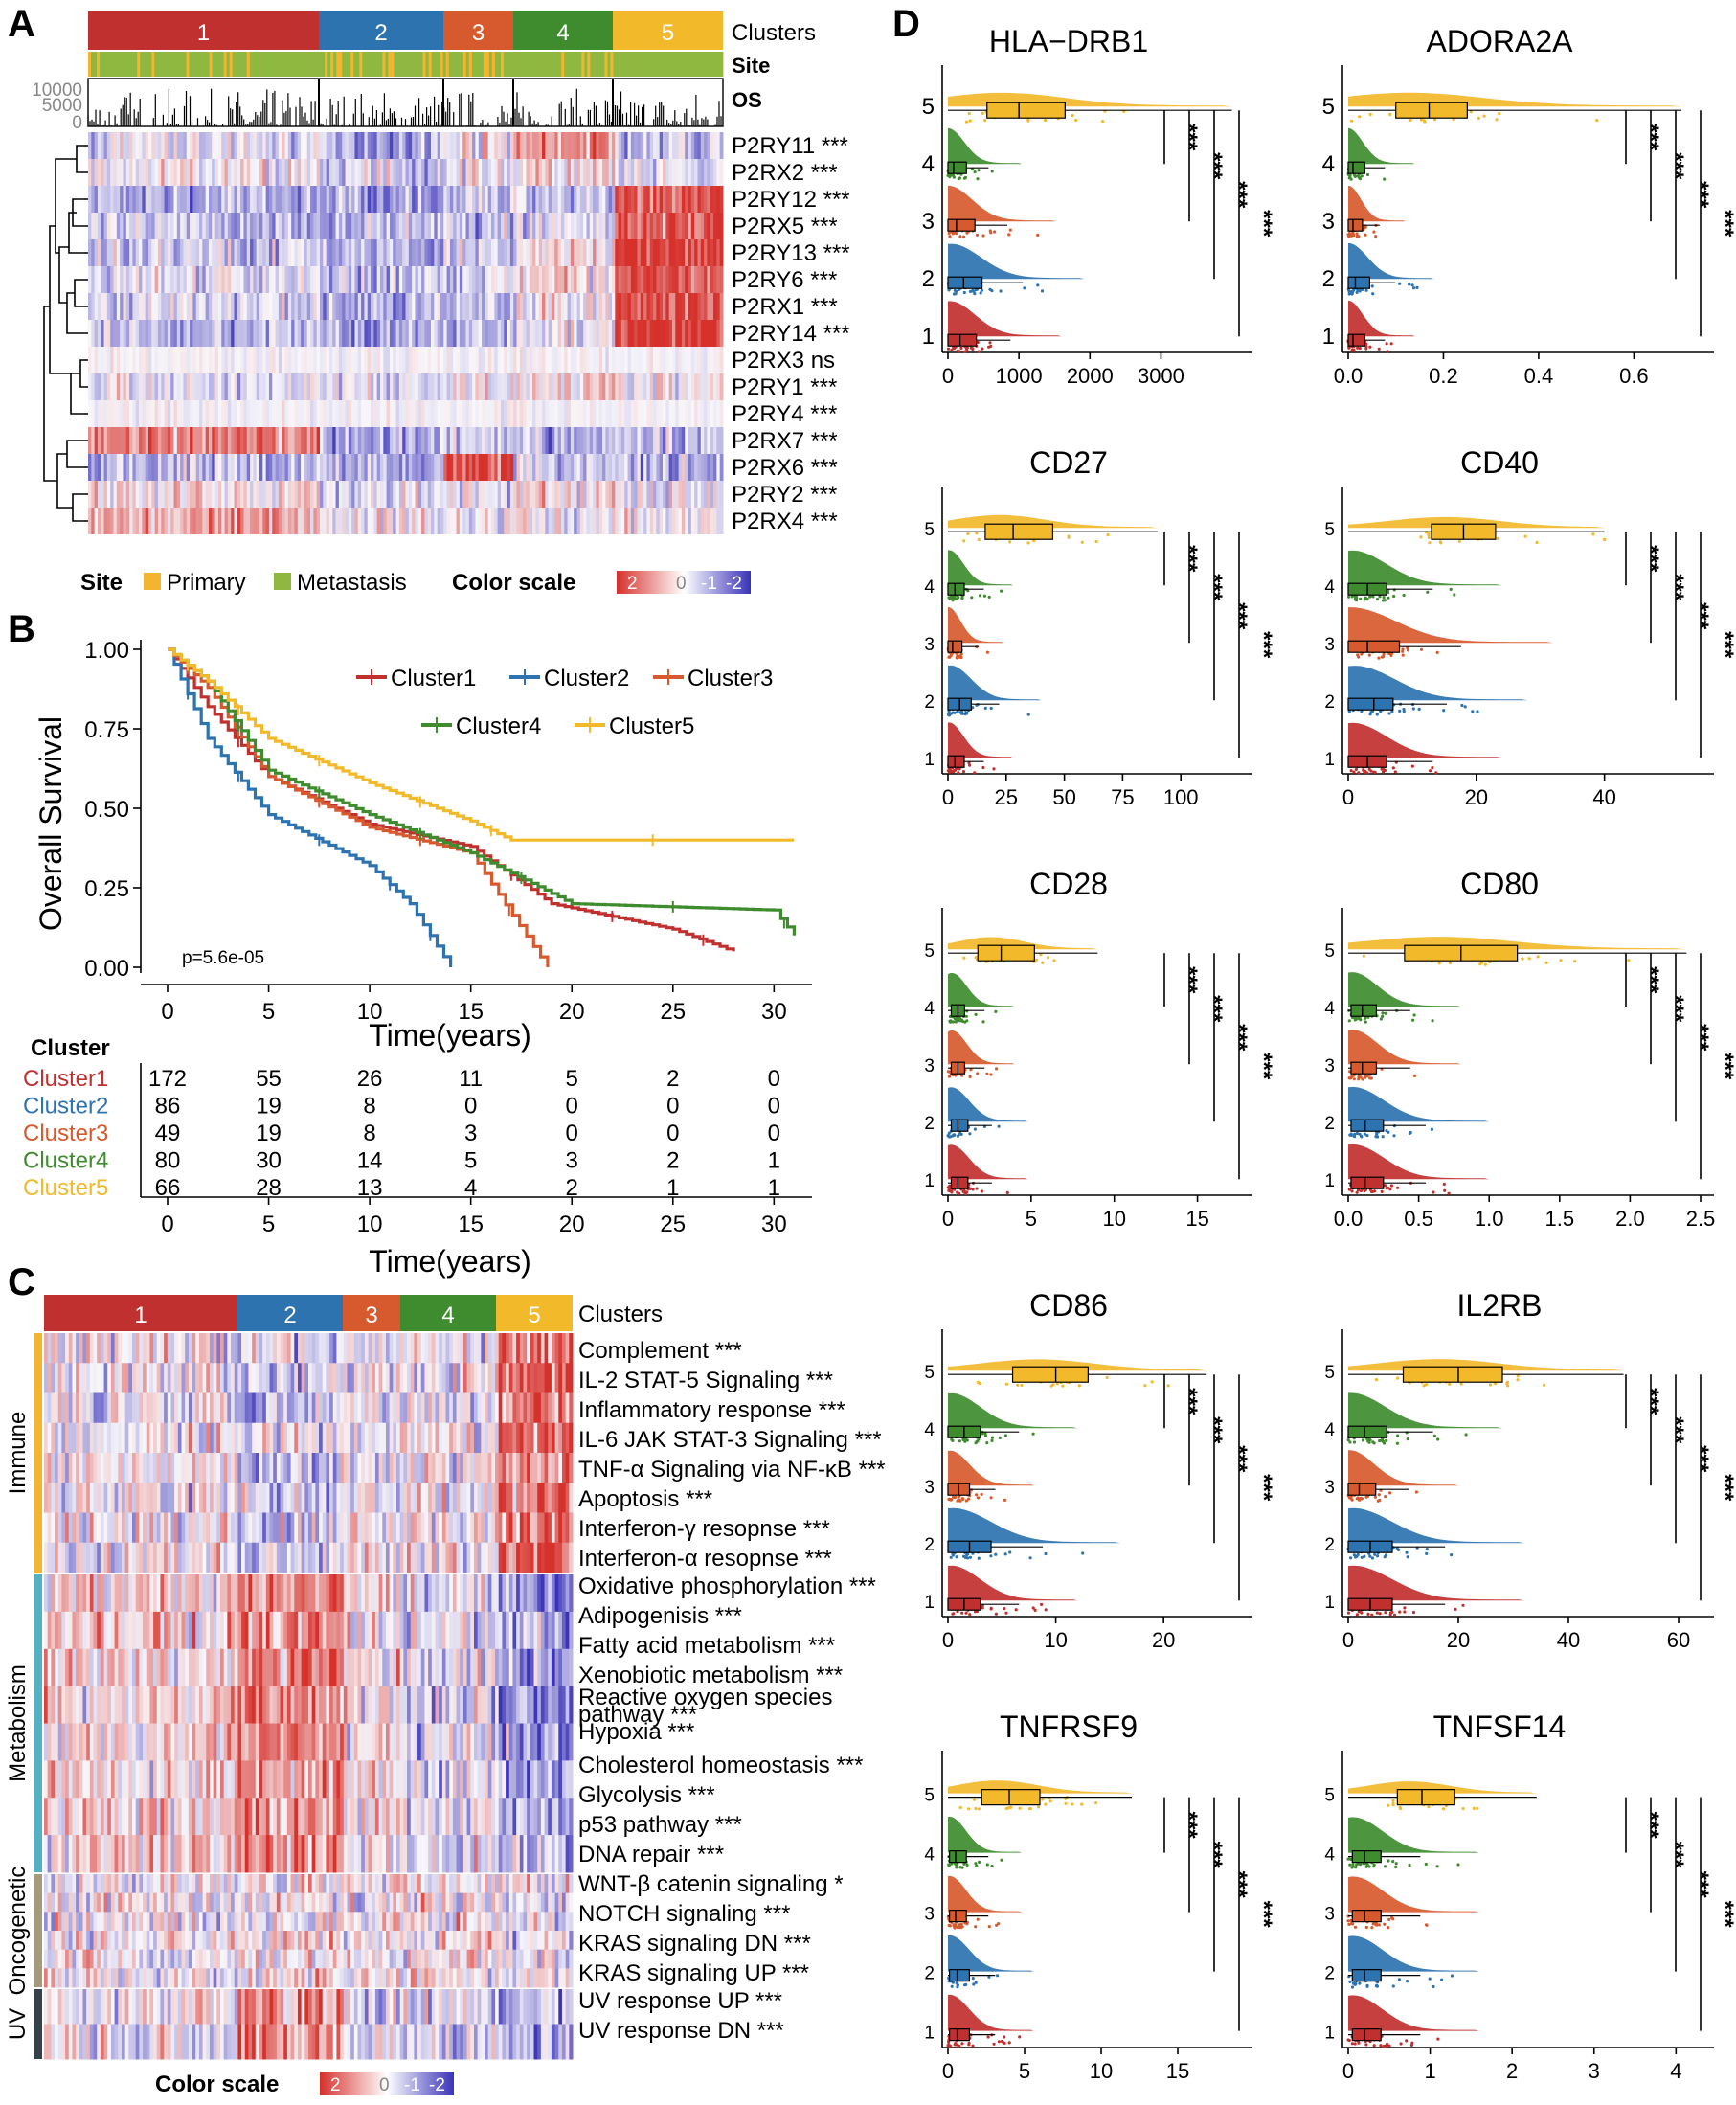  Describe the element at coordinates (309, 1696) in the screenshot. I see `panel-c-heatmap` at that location.